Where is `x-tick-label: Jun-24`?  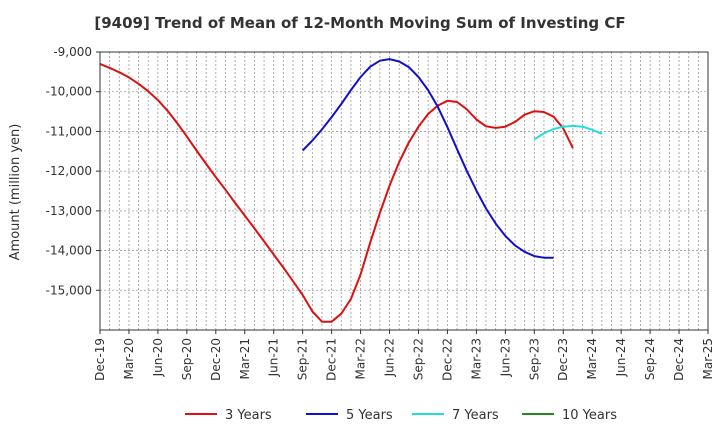
x-tick-label: Jun-24 is located at coordinates (621, 357).